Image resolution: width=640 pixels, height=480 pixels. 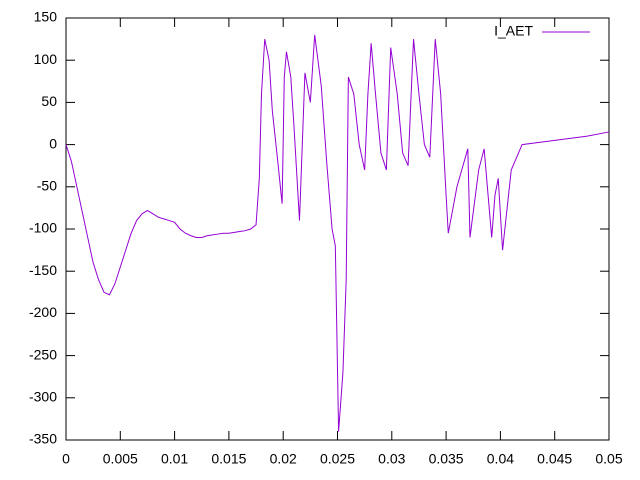 I want to click on x-tick-label: 0.035, so click(x=446, y=459).